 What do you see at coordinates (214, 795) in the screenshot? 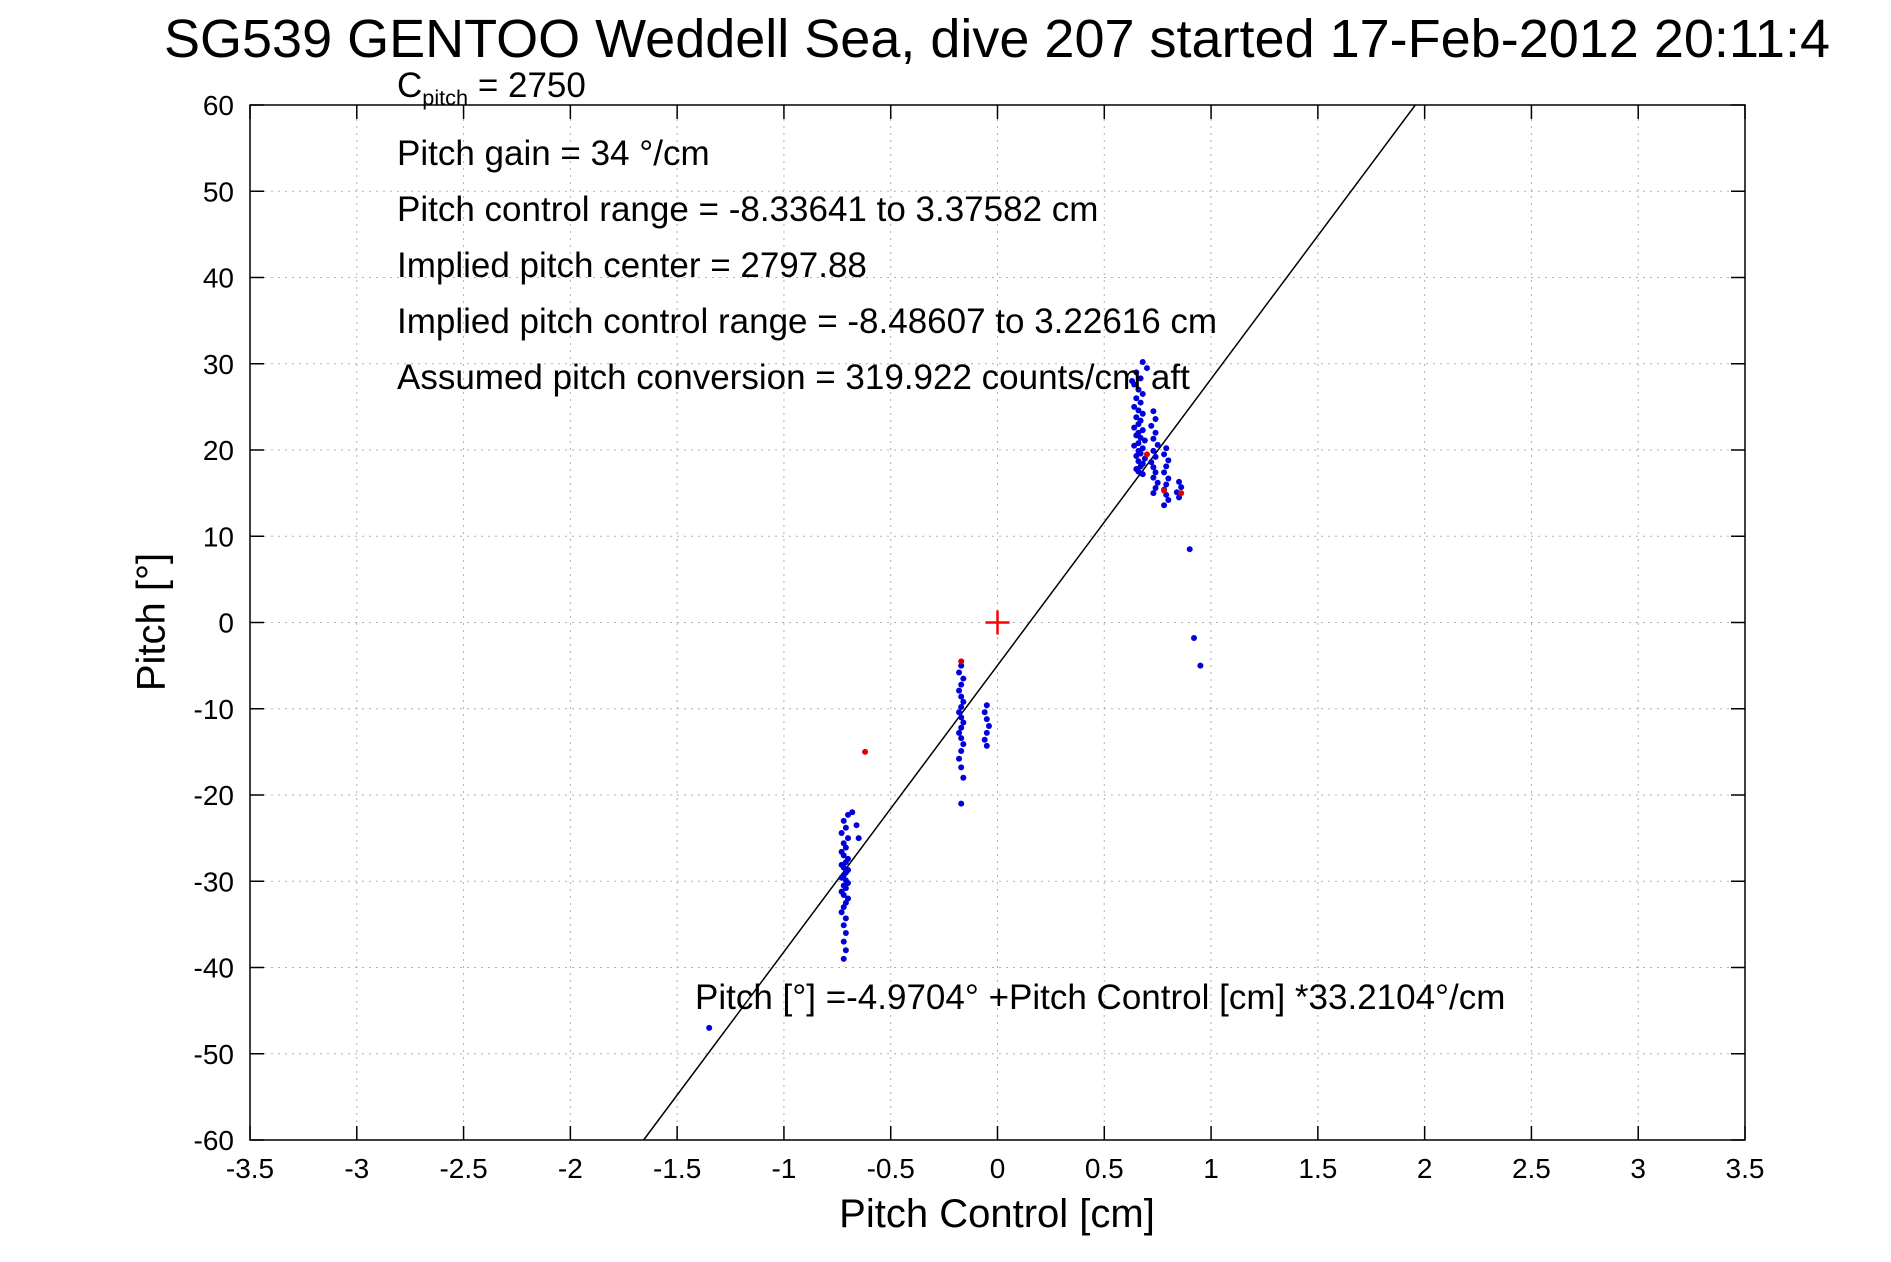
I see `y-tick-label: -20` at bounding box center [214, 795].